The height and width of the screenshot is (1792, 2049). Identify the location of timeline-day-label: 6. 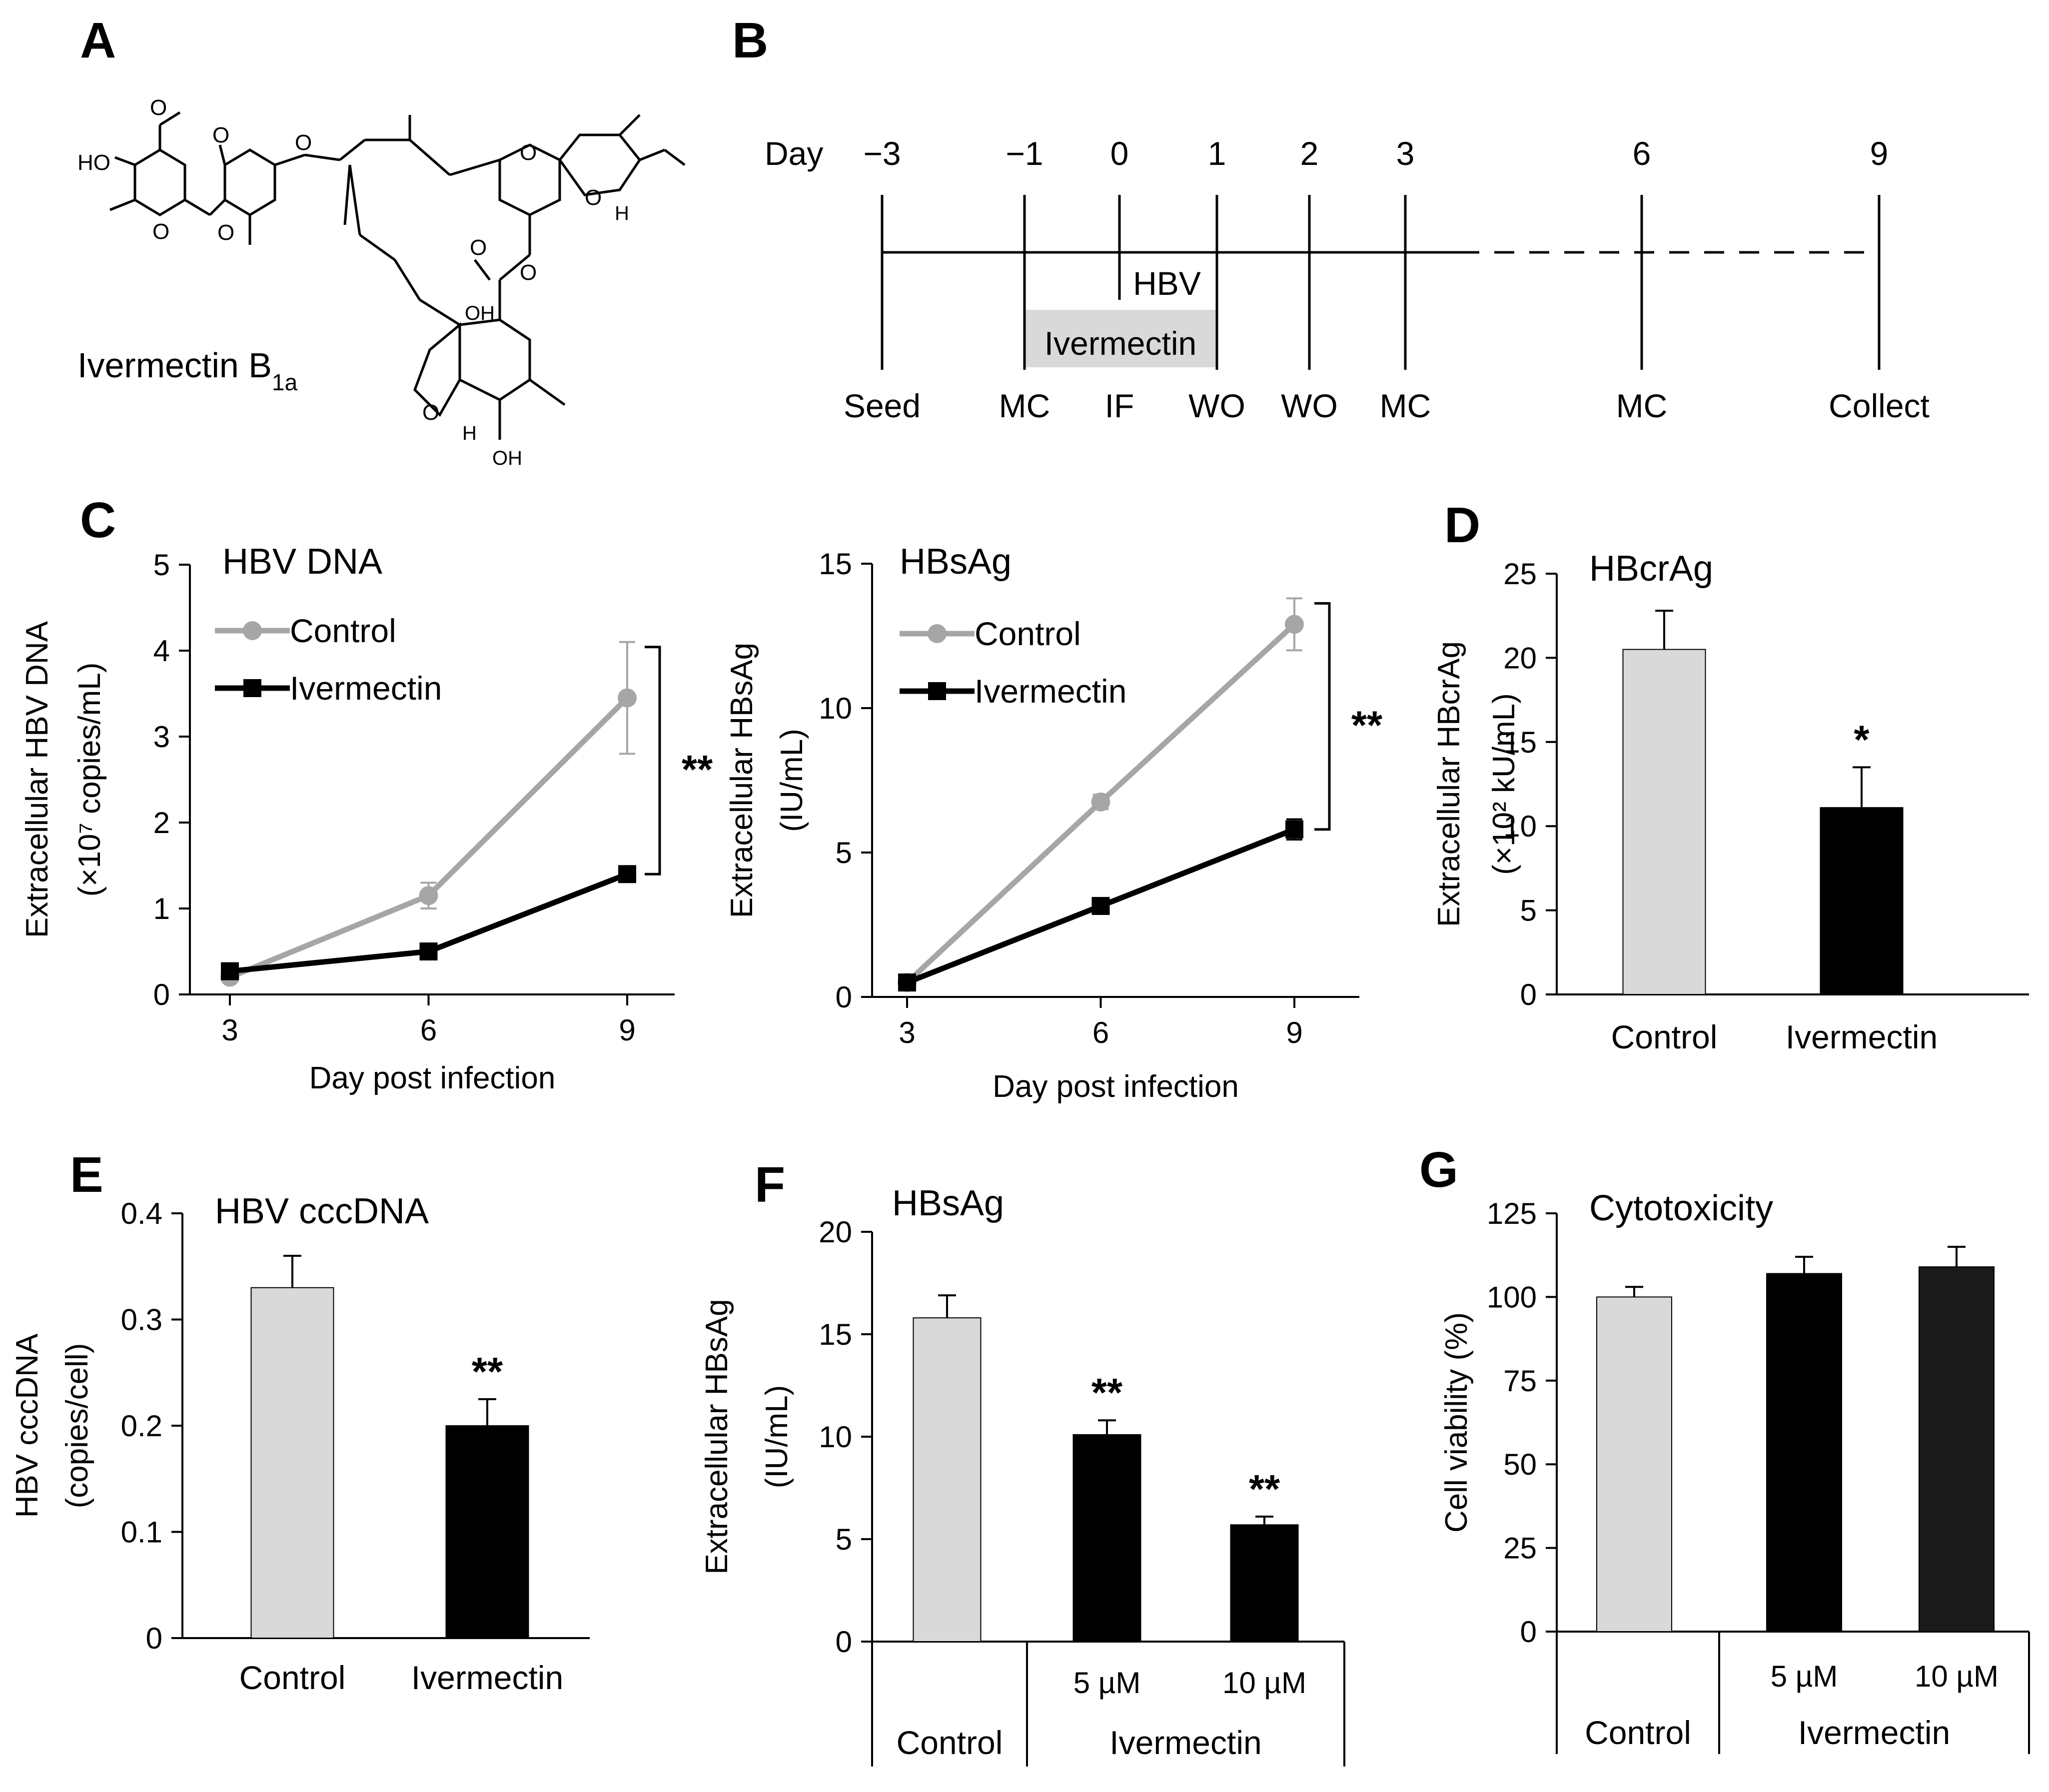
(1642, 153).